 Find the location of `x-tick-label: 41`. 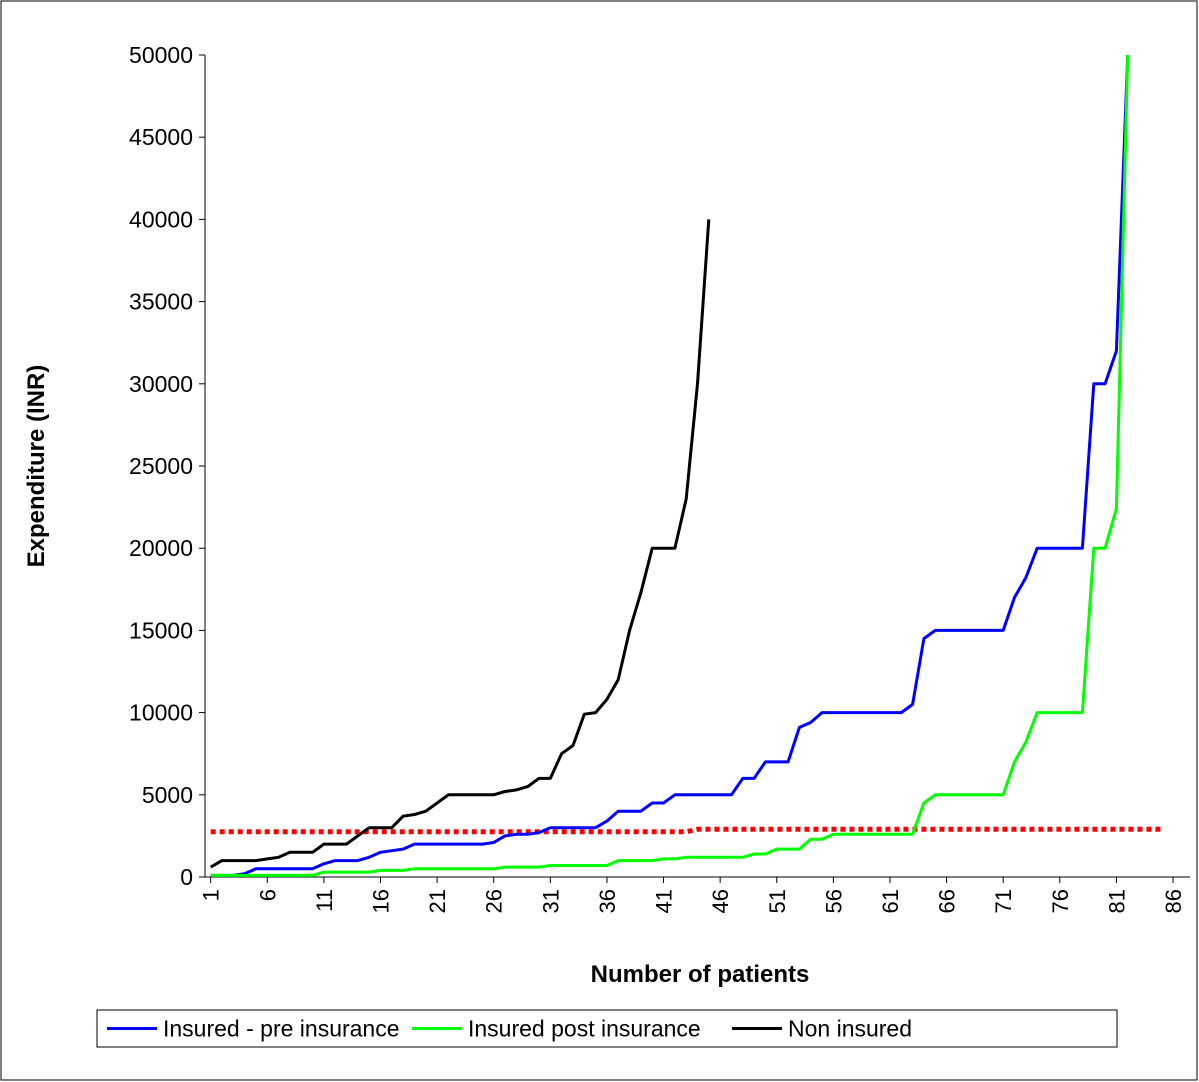

x-tick-label: 41 is located at coordinates (664, 901).